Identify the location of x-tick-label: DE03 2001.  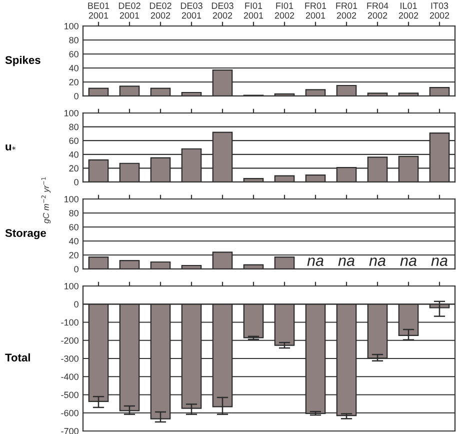
(191, 10).